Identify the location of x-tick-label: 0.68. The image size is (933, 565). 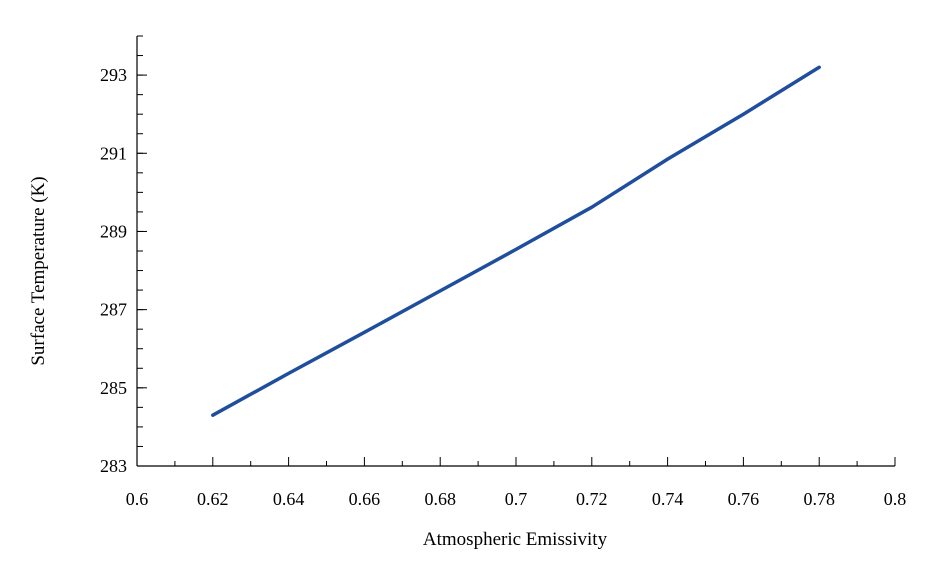
(440, 499).